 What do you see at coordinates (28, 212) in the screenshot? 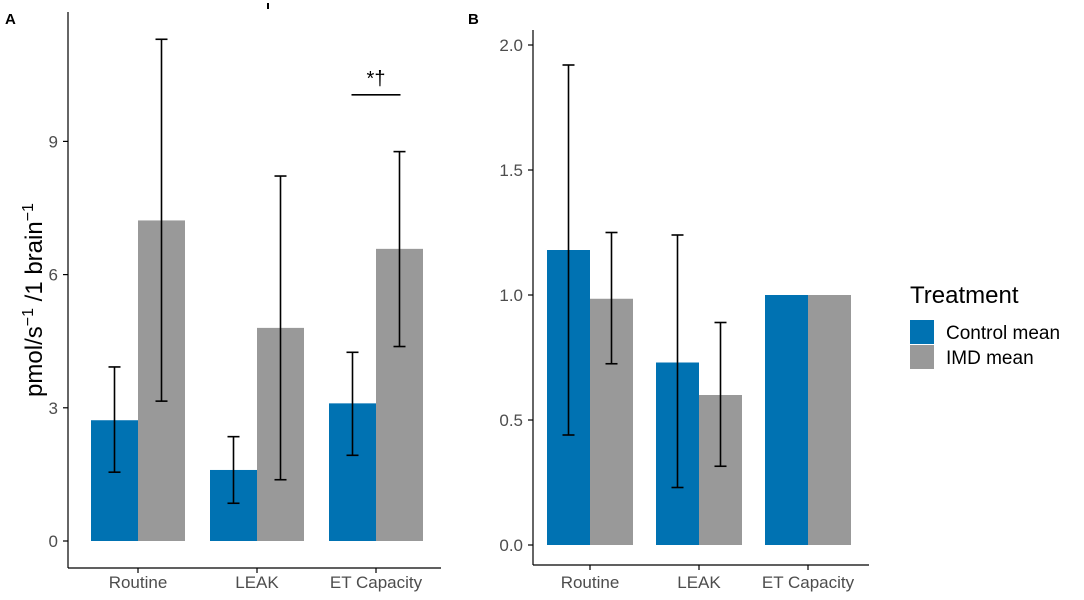
I see `y-title-sup2: −1` at bounding box center [28, 212].